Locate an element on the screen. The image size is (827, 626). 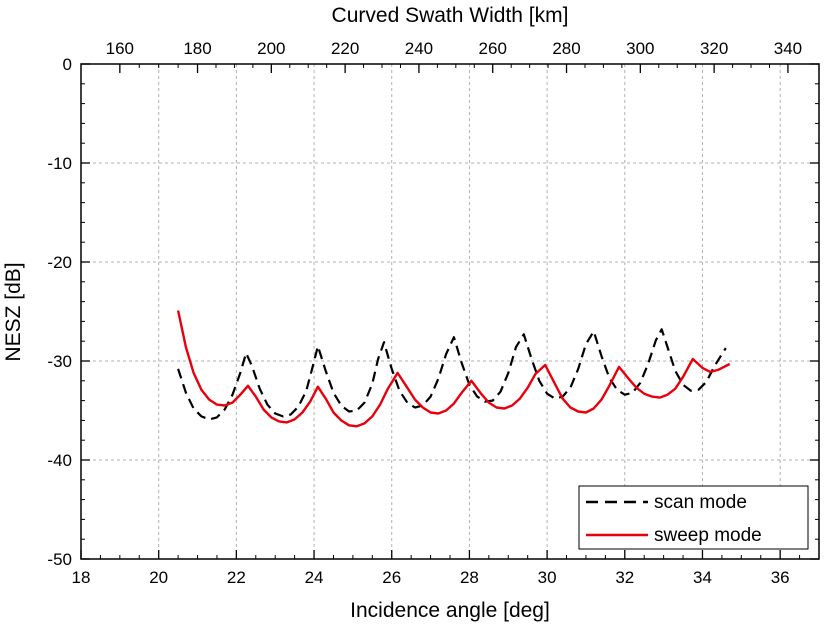
legend-label-sweep-mode: sweep mode is located at coordinates (708, 535).